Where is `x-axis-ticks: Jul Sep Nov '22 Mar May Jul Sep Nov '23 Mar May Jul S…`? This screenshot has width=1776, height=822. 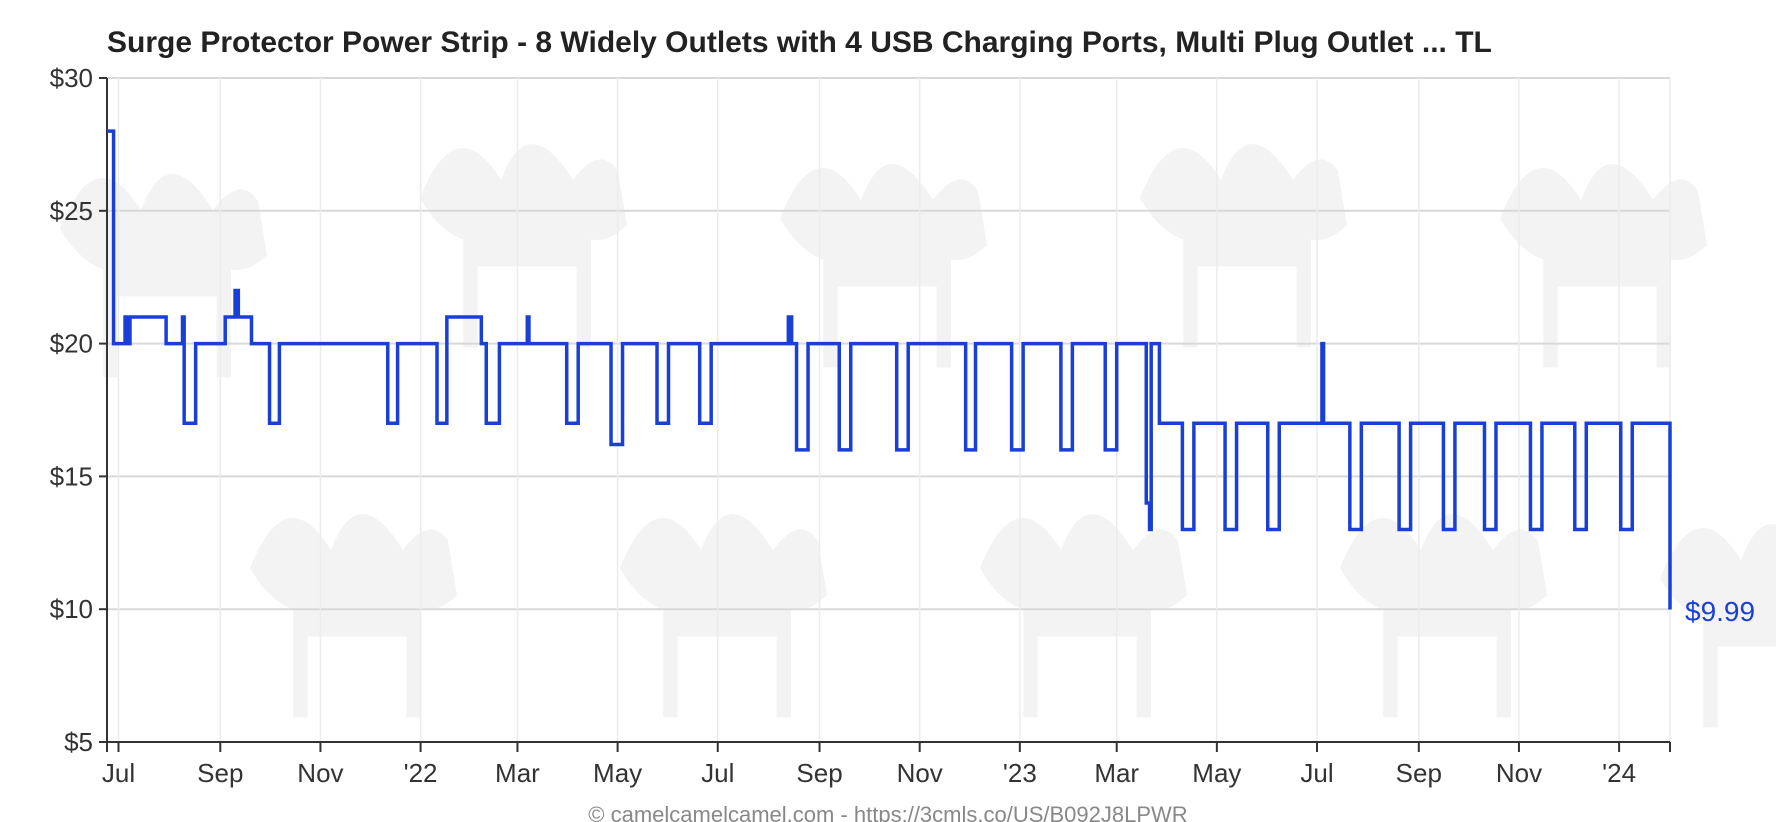 x-axis-ticks: Jul Sep Nov '22 Mar May Jul Sep Nov '23 Mar May Jul S… is located at coordinates (886, 765).